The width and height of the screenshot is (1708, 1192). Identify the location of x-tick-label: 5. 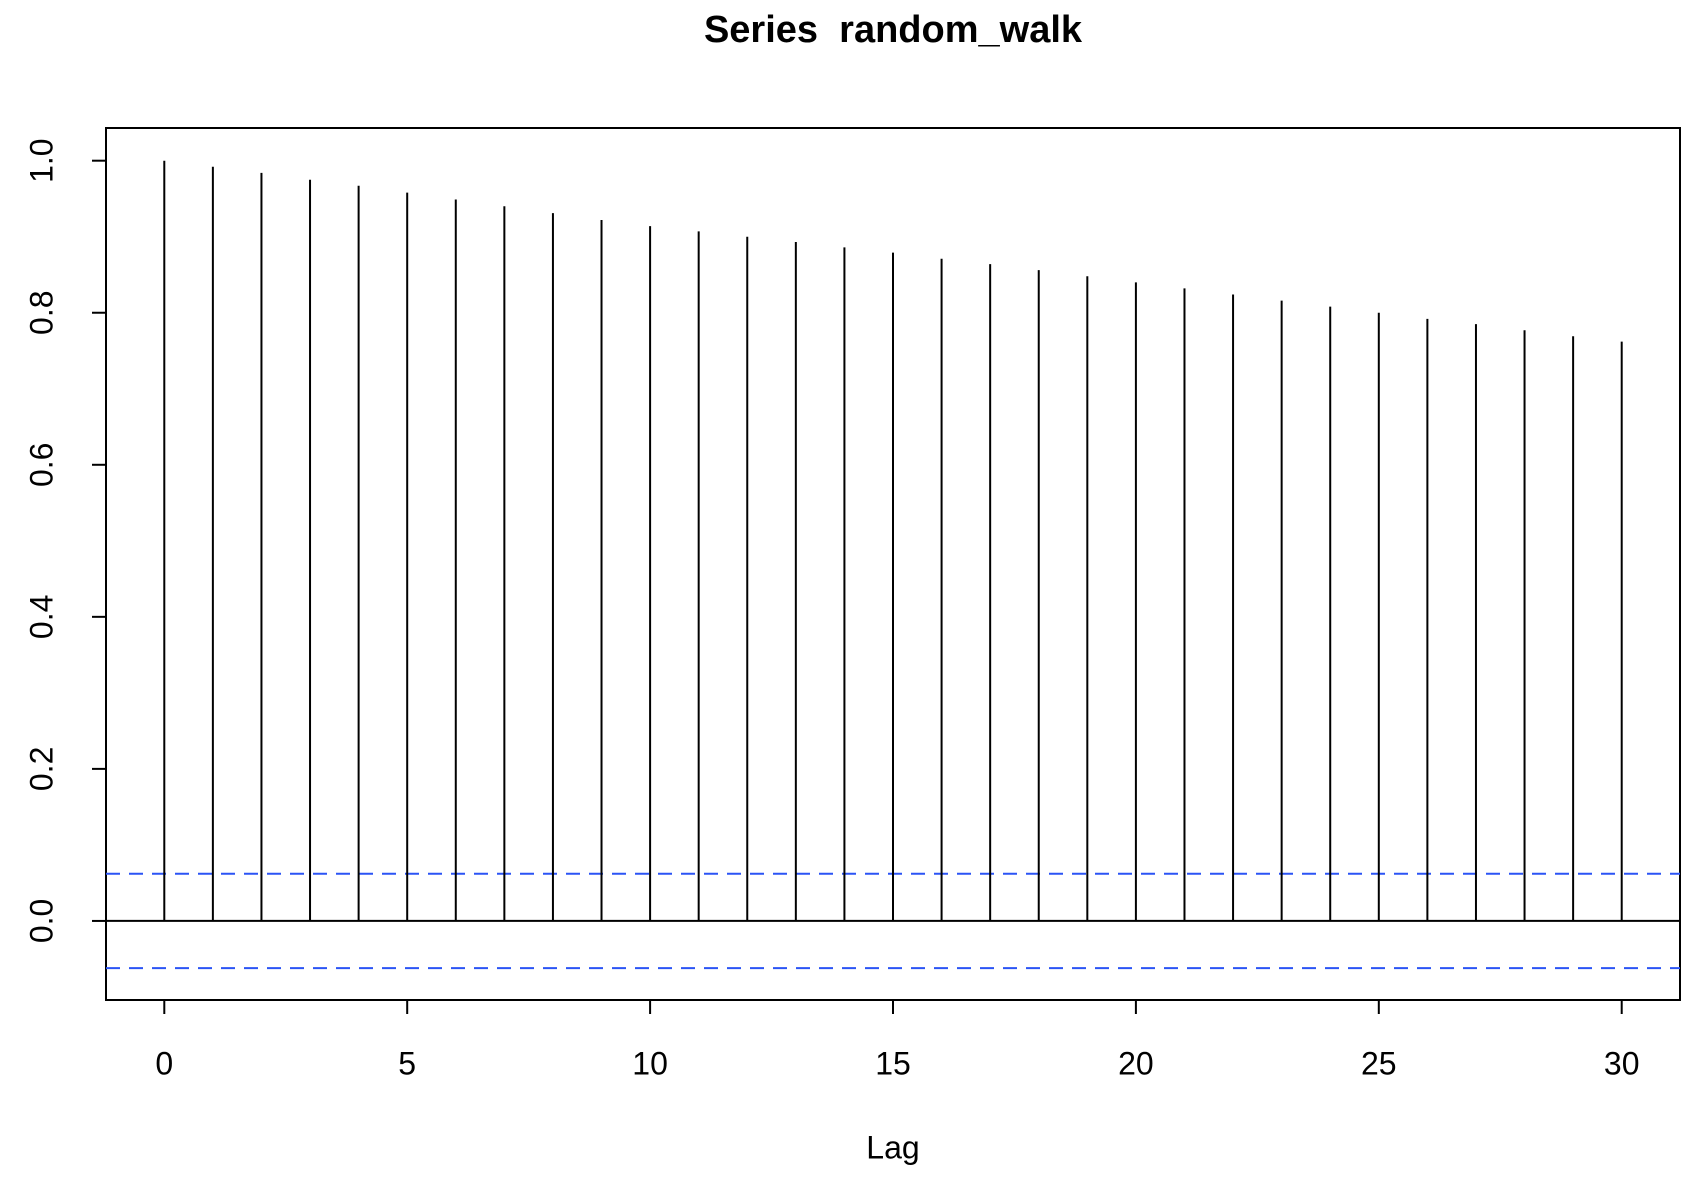
(407, 1063).